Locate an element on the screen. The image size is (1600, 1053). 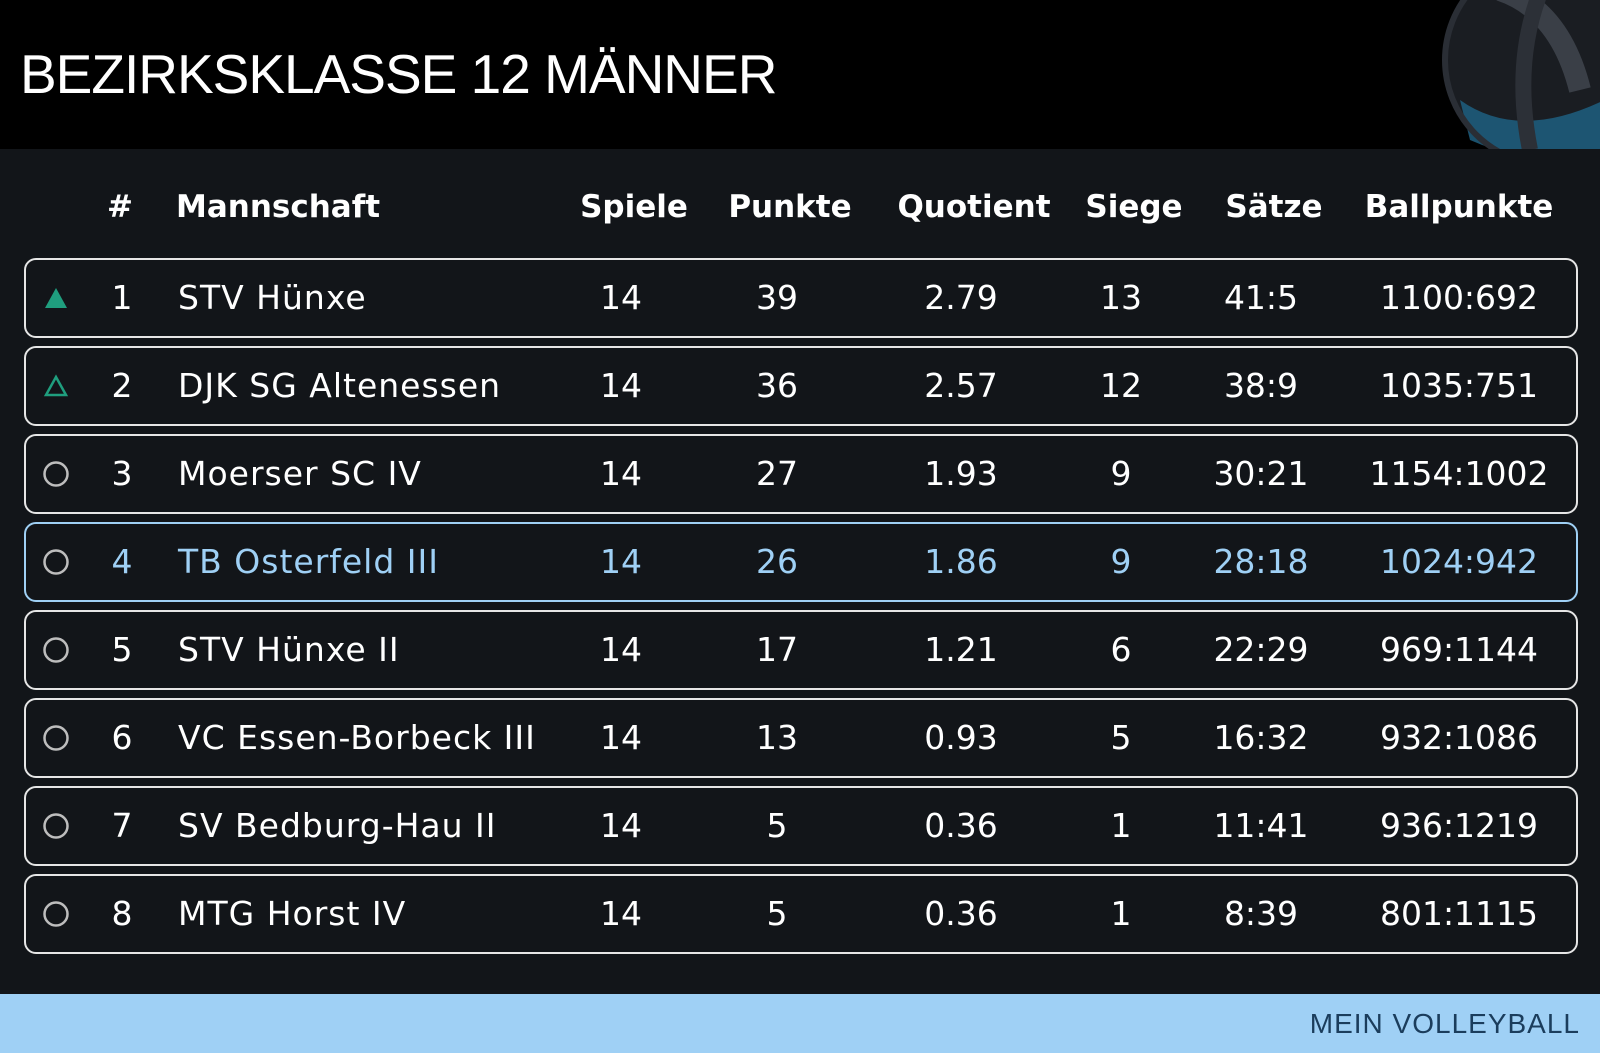
team-name: DJK SG Altenessen is located at coordinates (340, 385).